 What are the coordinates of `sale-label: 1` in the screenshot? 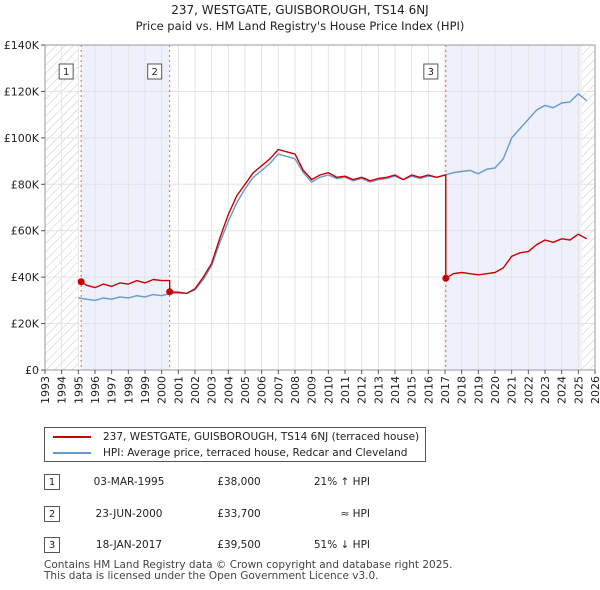 It's located at (66, 72).